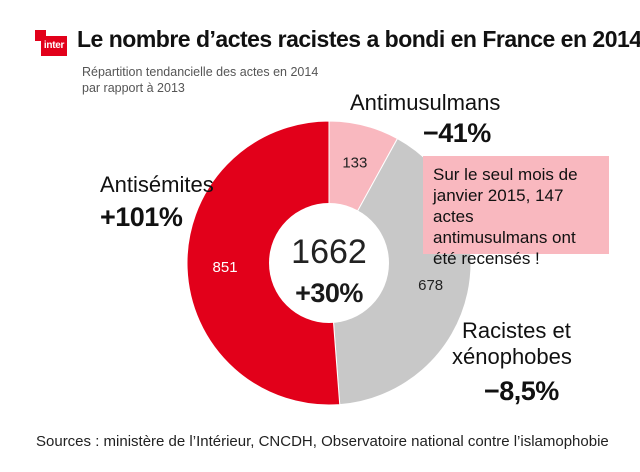  I want to click on antisemites-label: Antisémites, so click(157, 184).